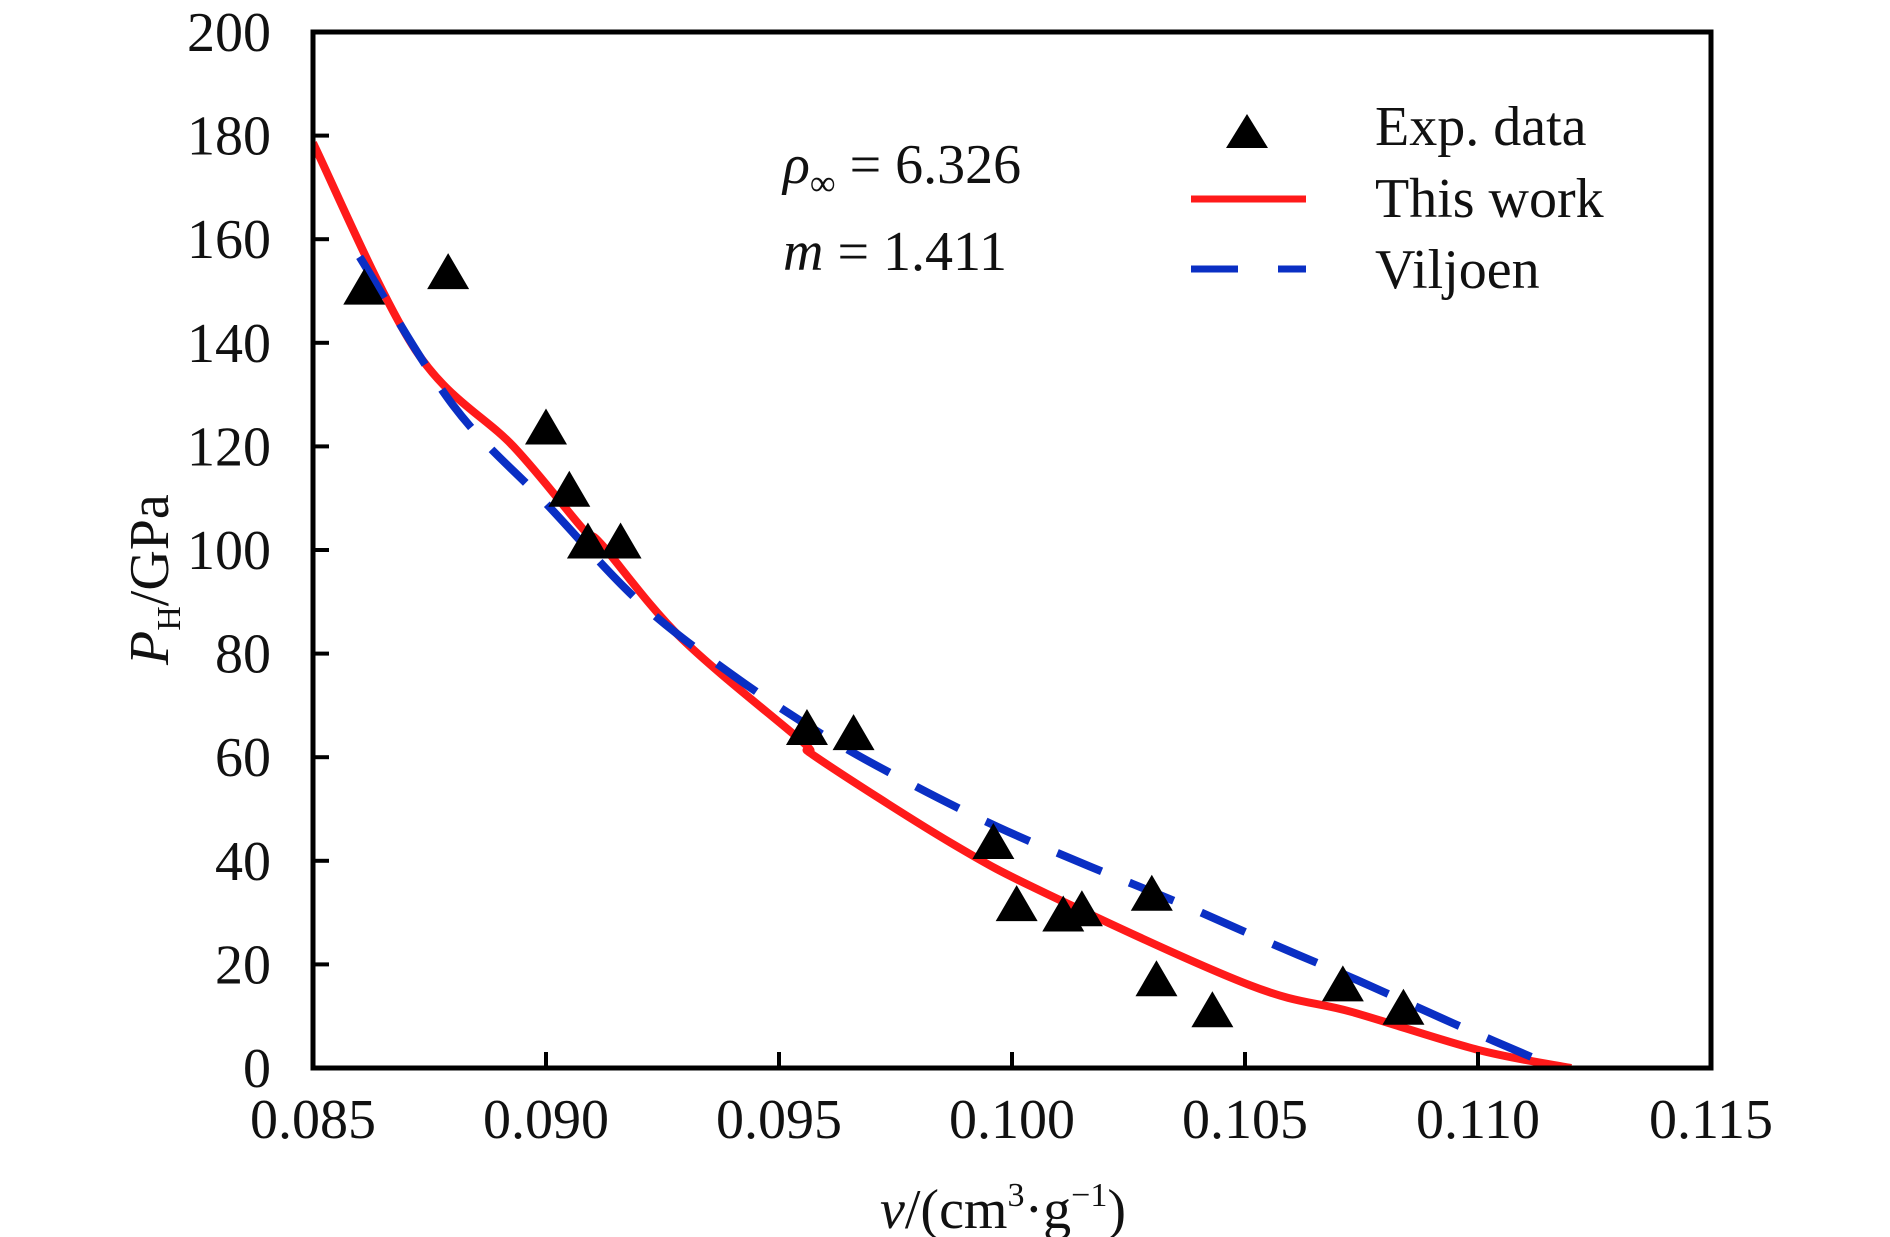 Image resolution: width=1890 pixels, height=1237 pixels. Describe the element at coordinates (1457, 270) in the screenshot. I see `legend-label-viljoen: Viljoen` at that location.